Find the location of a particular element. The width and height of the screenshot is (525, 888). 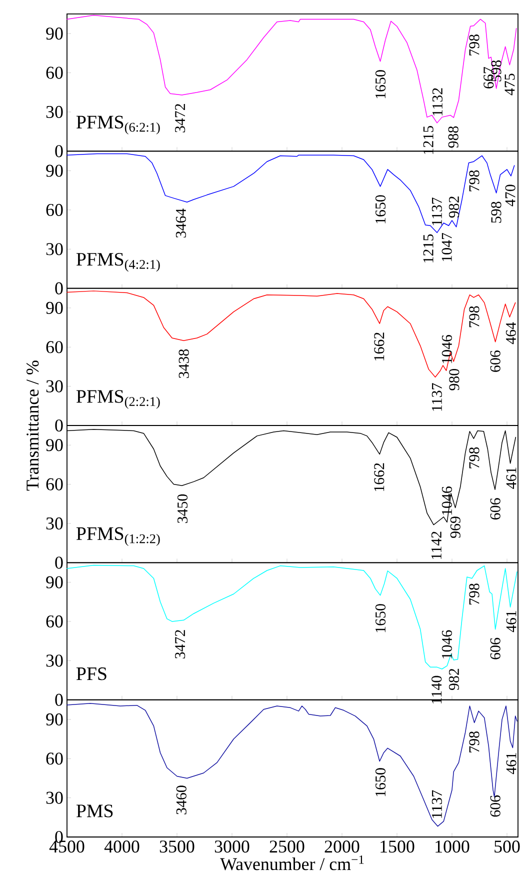

annotation: 1142 is located at coordinates (436, 545).